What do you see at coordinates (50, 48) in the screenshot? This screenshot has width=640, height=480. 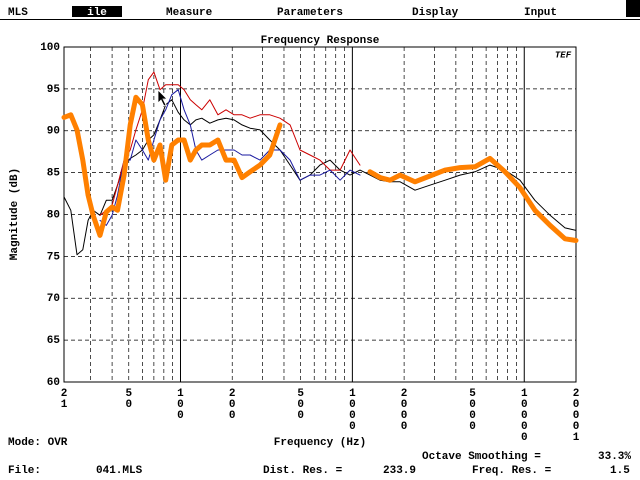 I see `y-tick-label: 100` at bounding box center [50, 48].